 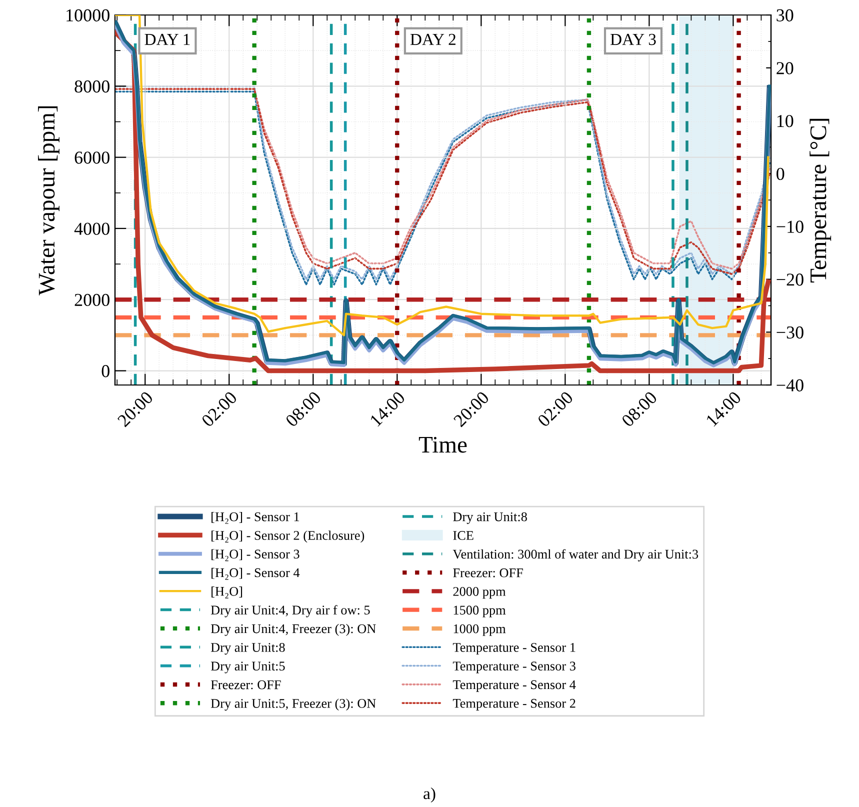 I want to click on y-tick-label: 8000, so click(x=92, y=86).